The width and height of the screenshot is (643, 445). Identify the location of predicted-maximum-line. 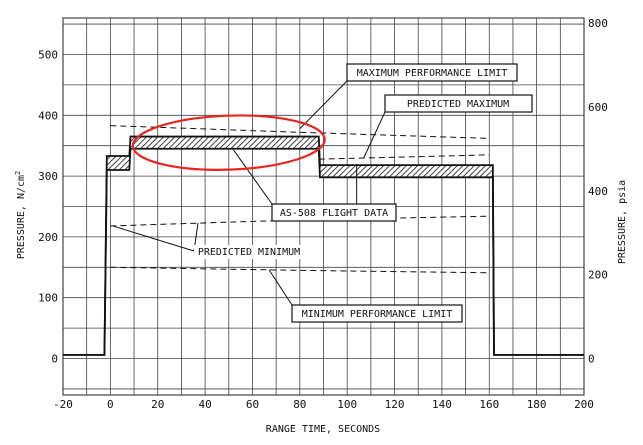
(404, 157).